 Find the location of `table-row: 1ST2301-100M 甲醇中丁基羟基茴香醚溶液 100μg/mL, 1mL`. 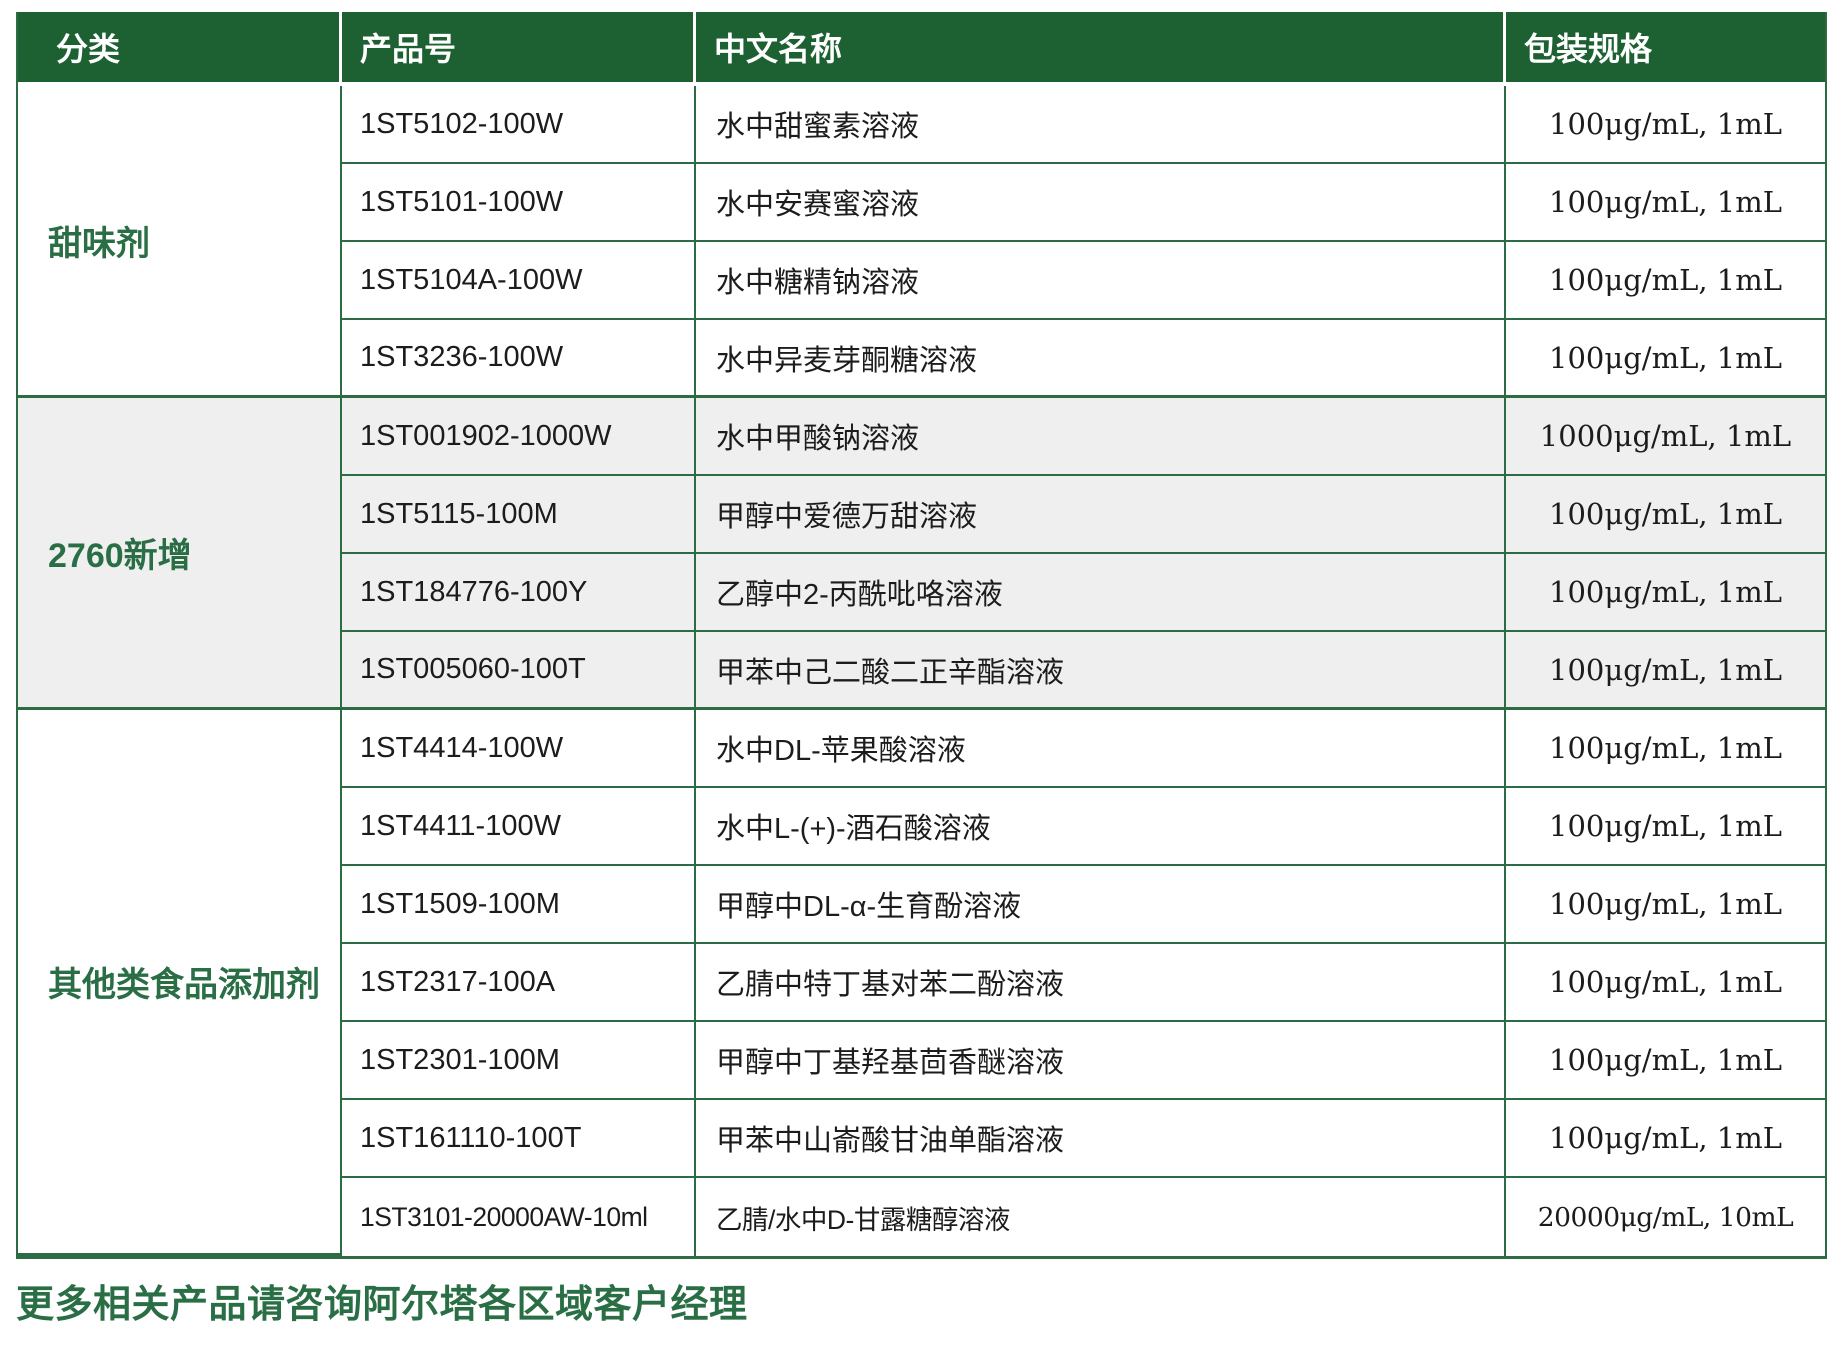

table-row: 1ST2301-100M 甲醇中丁基羟基茴香醚溶液 100μg/mL, 1mL is located at coordinates (921, 1061).